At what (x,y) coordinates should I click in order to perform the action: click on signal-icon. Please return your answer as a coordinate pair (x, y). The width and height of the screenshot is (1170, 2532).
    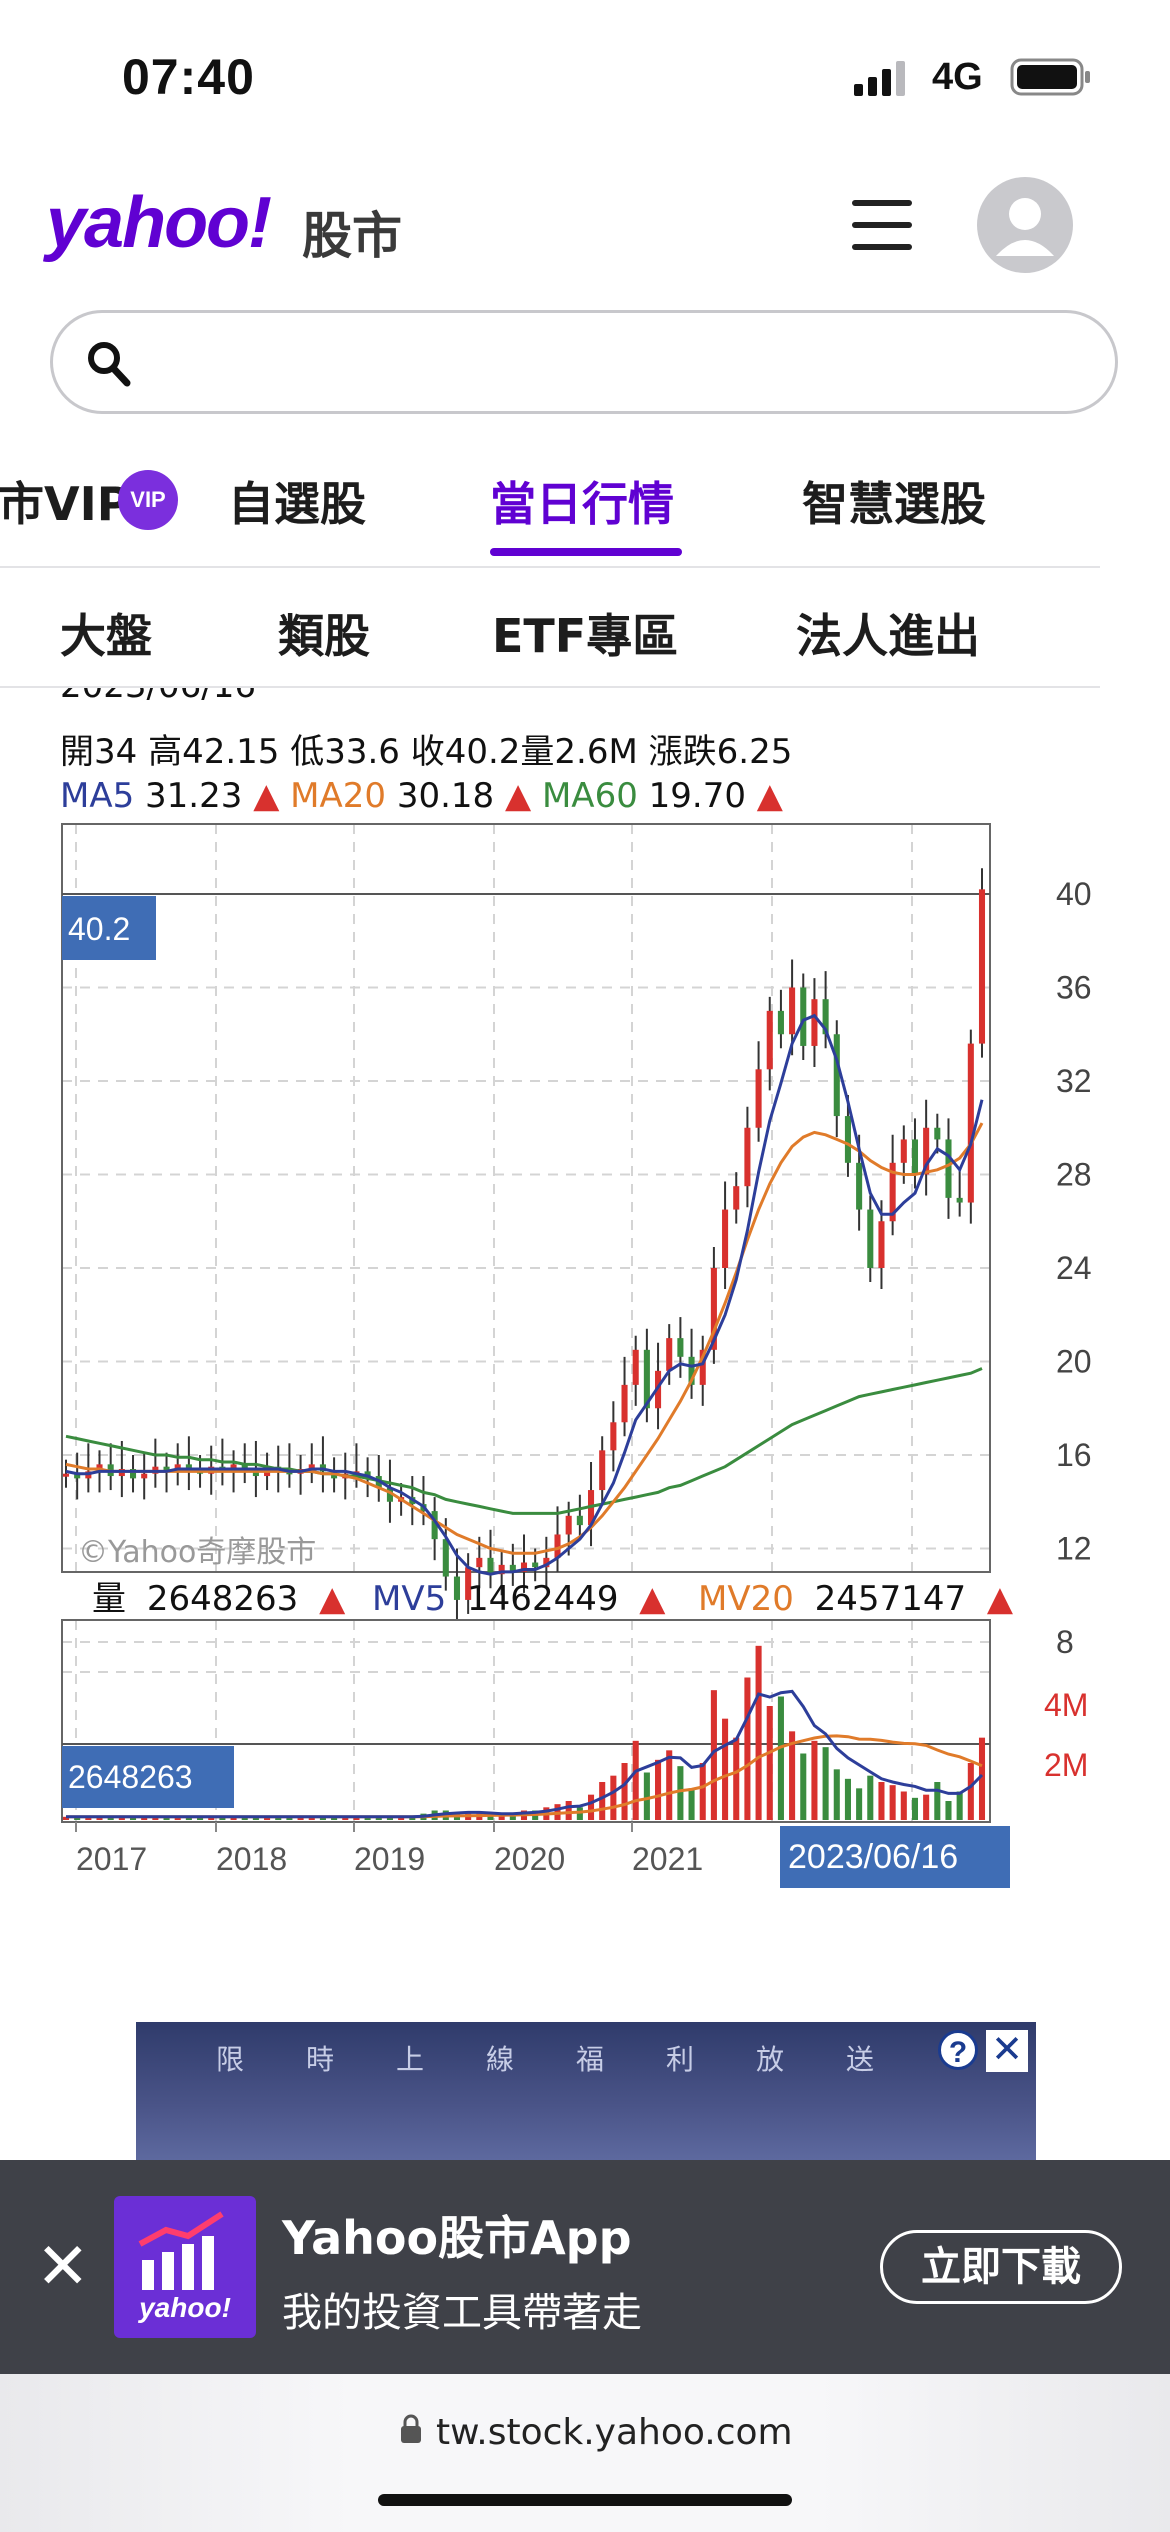
    Looking at the image, I should click on (879, 78).